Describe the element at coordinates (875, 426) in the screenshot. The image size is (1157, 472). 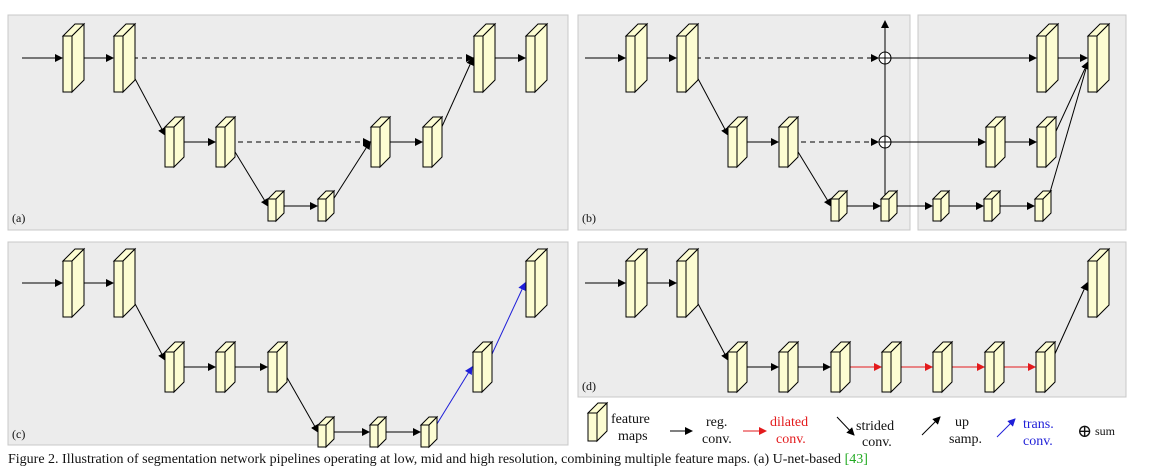
I see `legend-strided-label-1: strided` at that location.